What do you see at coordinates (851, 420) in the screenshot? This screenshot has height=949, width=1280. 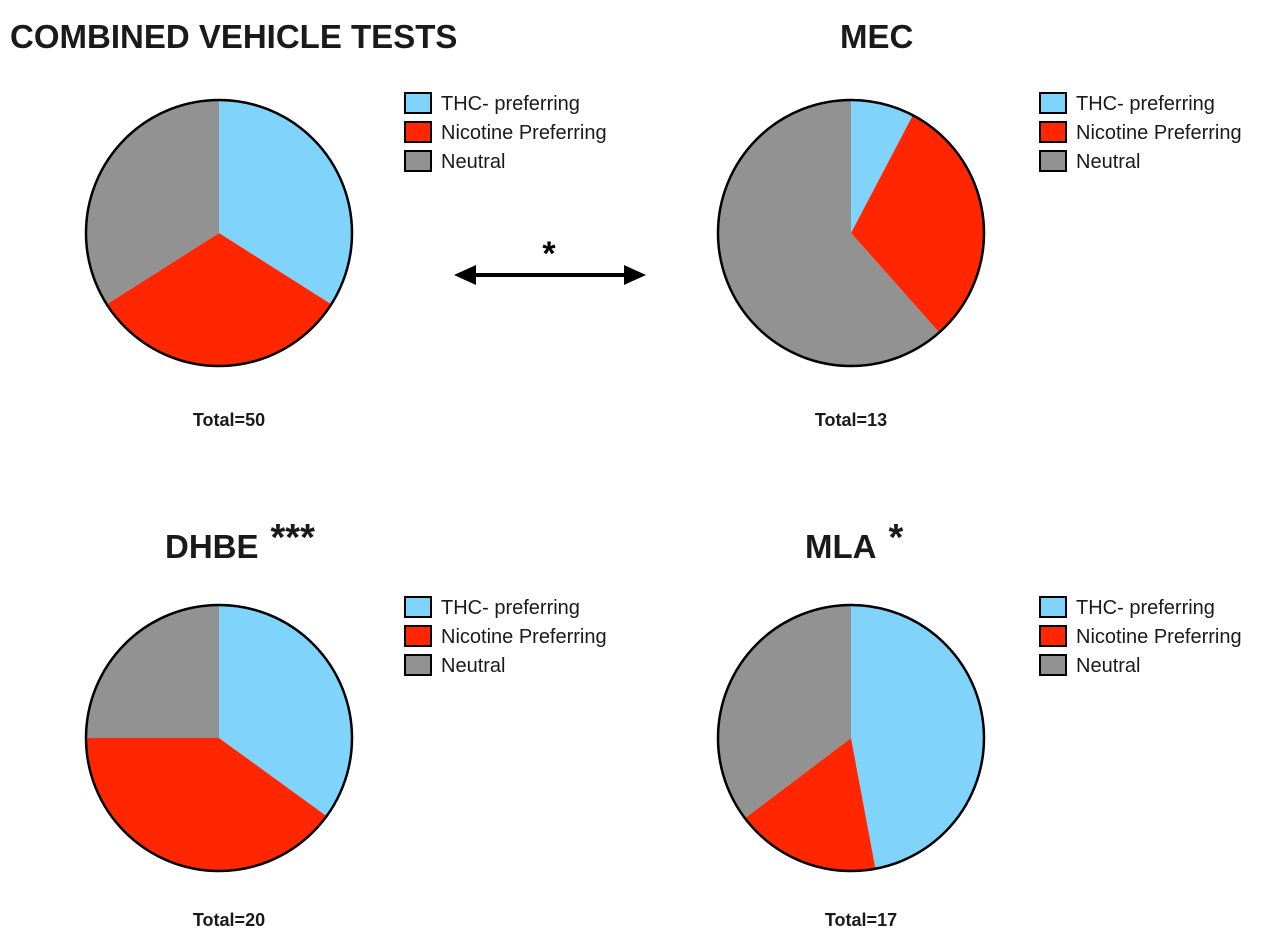 I see `total-label: Total=13` at bounding box center [851, 420].